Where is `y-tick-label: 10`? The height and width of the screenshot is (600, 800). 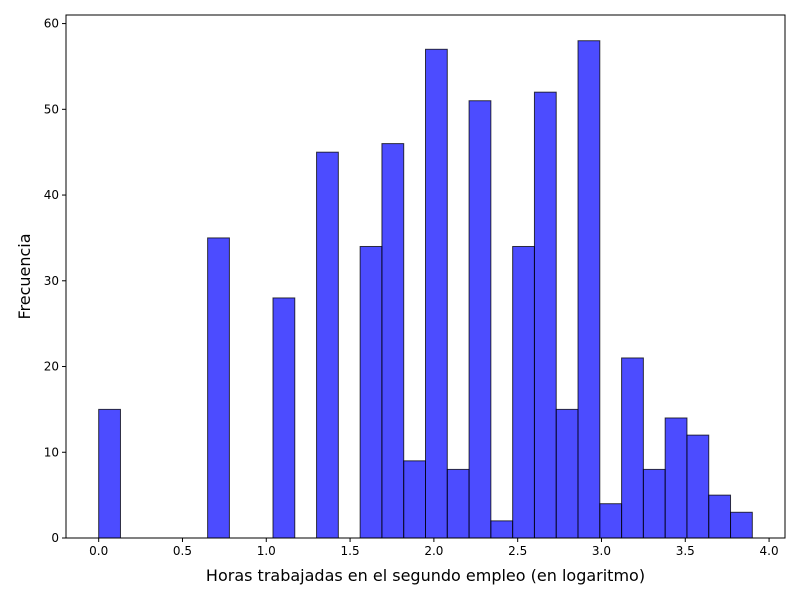 y-tick-label: 10 is located at coordinates (51, 452).